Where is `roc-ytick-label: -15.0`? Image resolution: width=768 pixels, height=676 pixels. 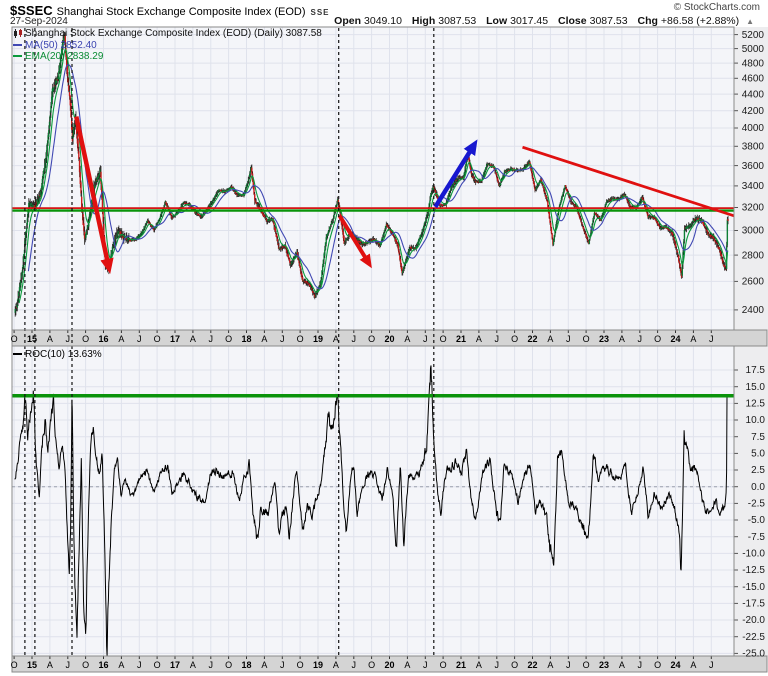 roc-ytick-label: -15.0 is located at coordinates (753, 587).